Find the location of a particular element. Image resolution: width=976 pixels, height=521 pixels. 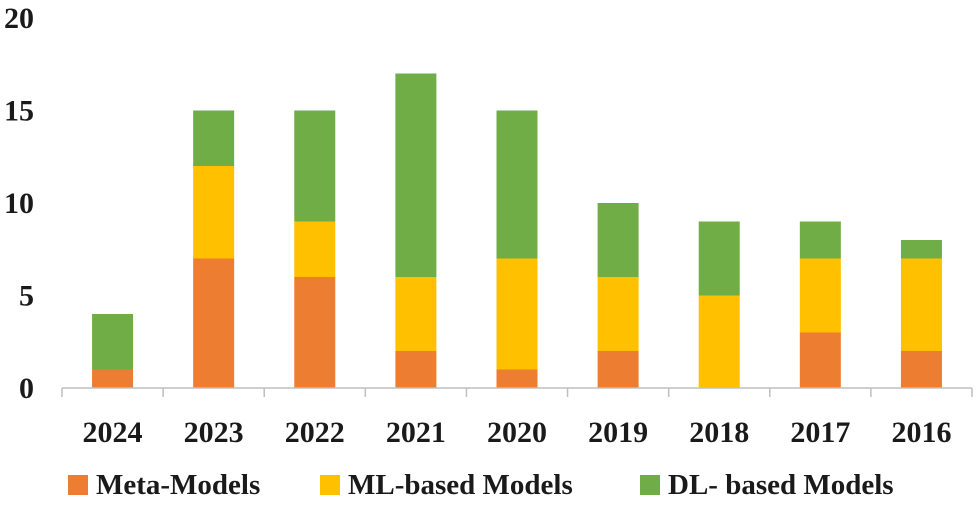

x-tick-label: 2022 is located at coordinates (315, 432).